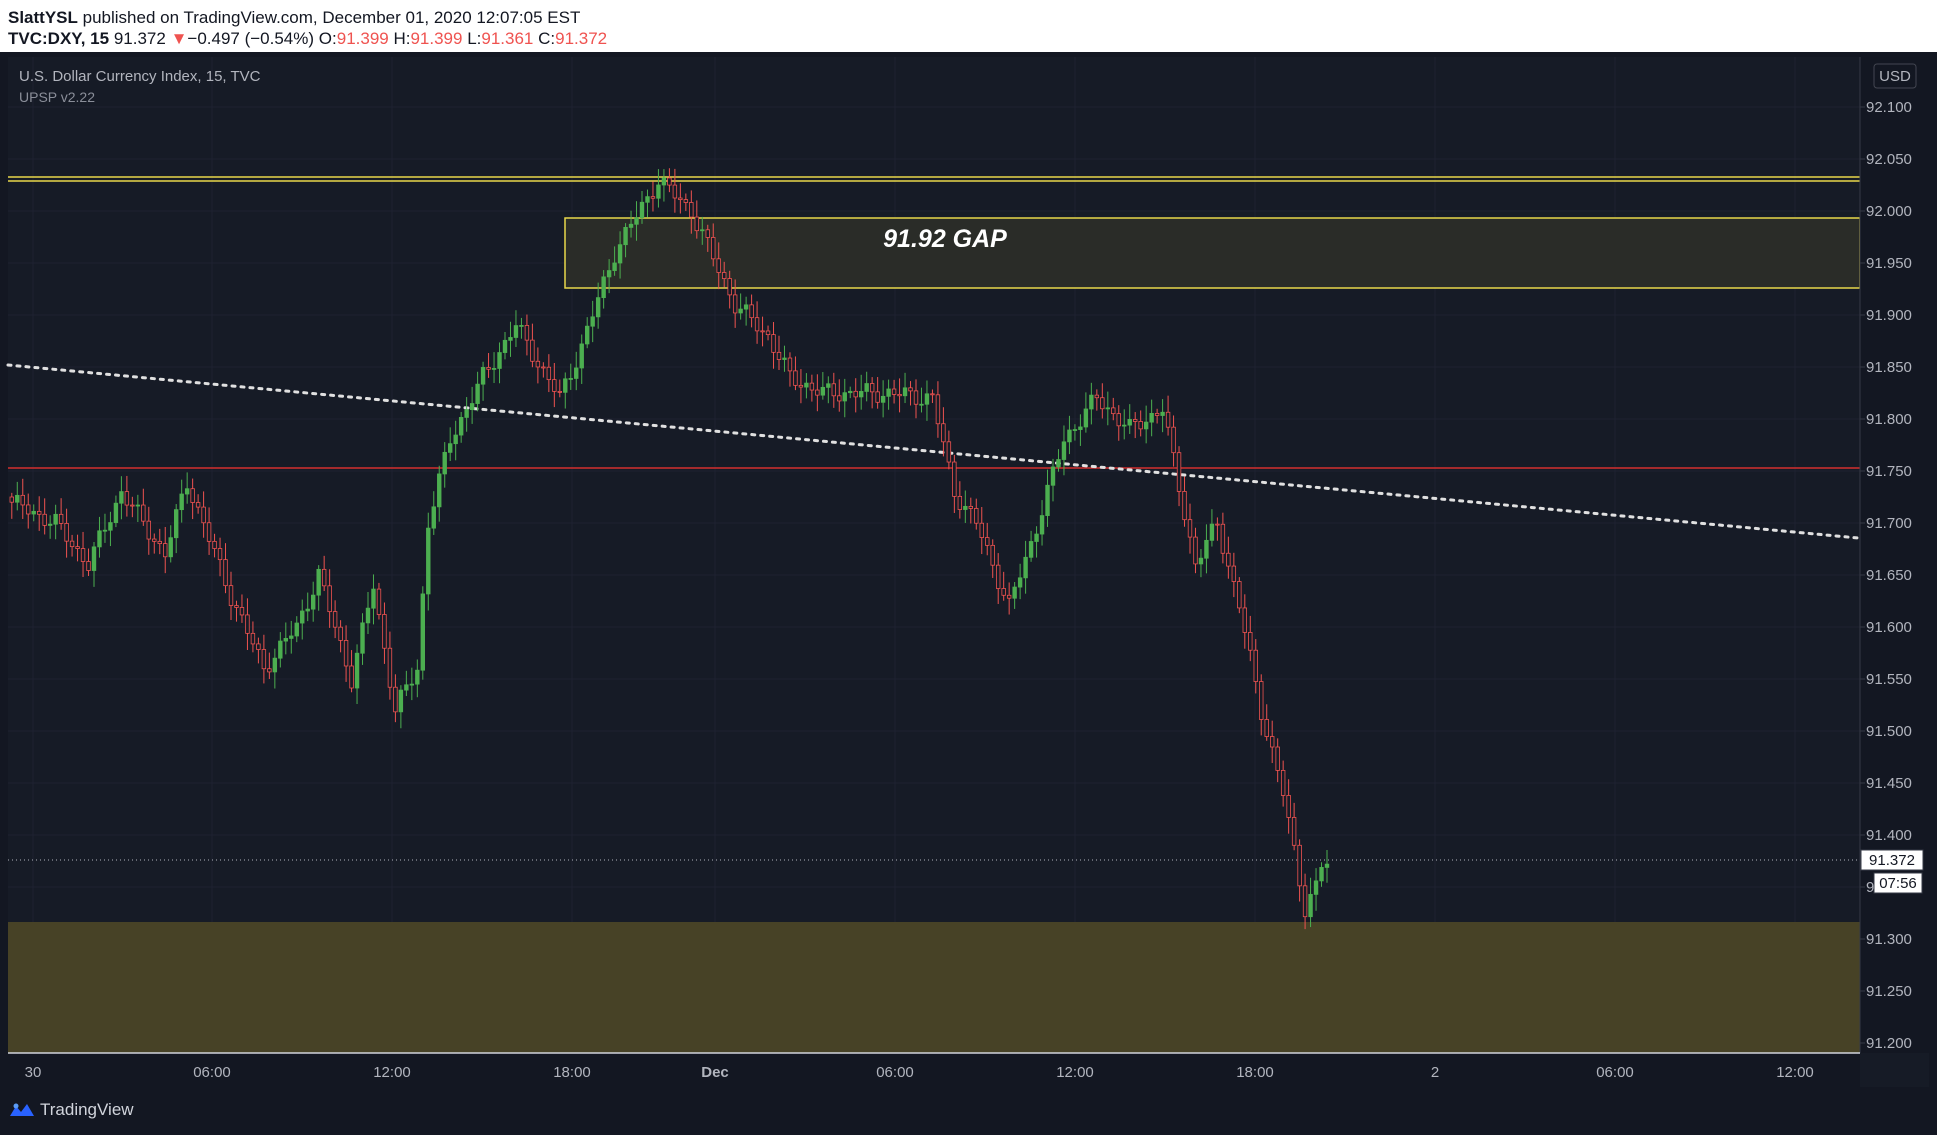 Image resolution: width=1937 pixels, height=1135 pixels. I want to click on tradingview-branding: TradingView, so click(72, 1110).